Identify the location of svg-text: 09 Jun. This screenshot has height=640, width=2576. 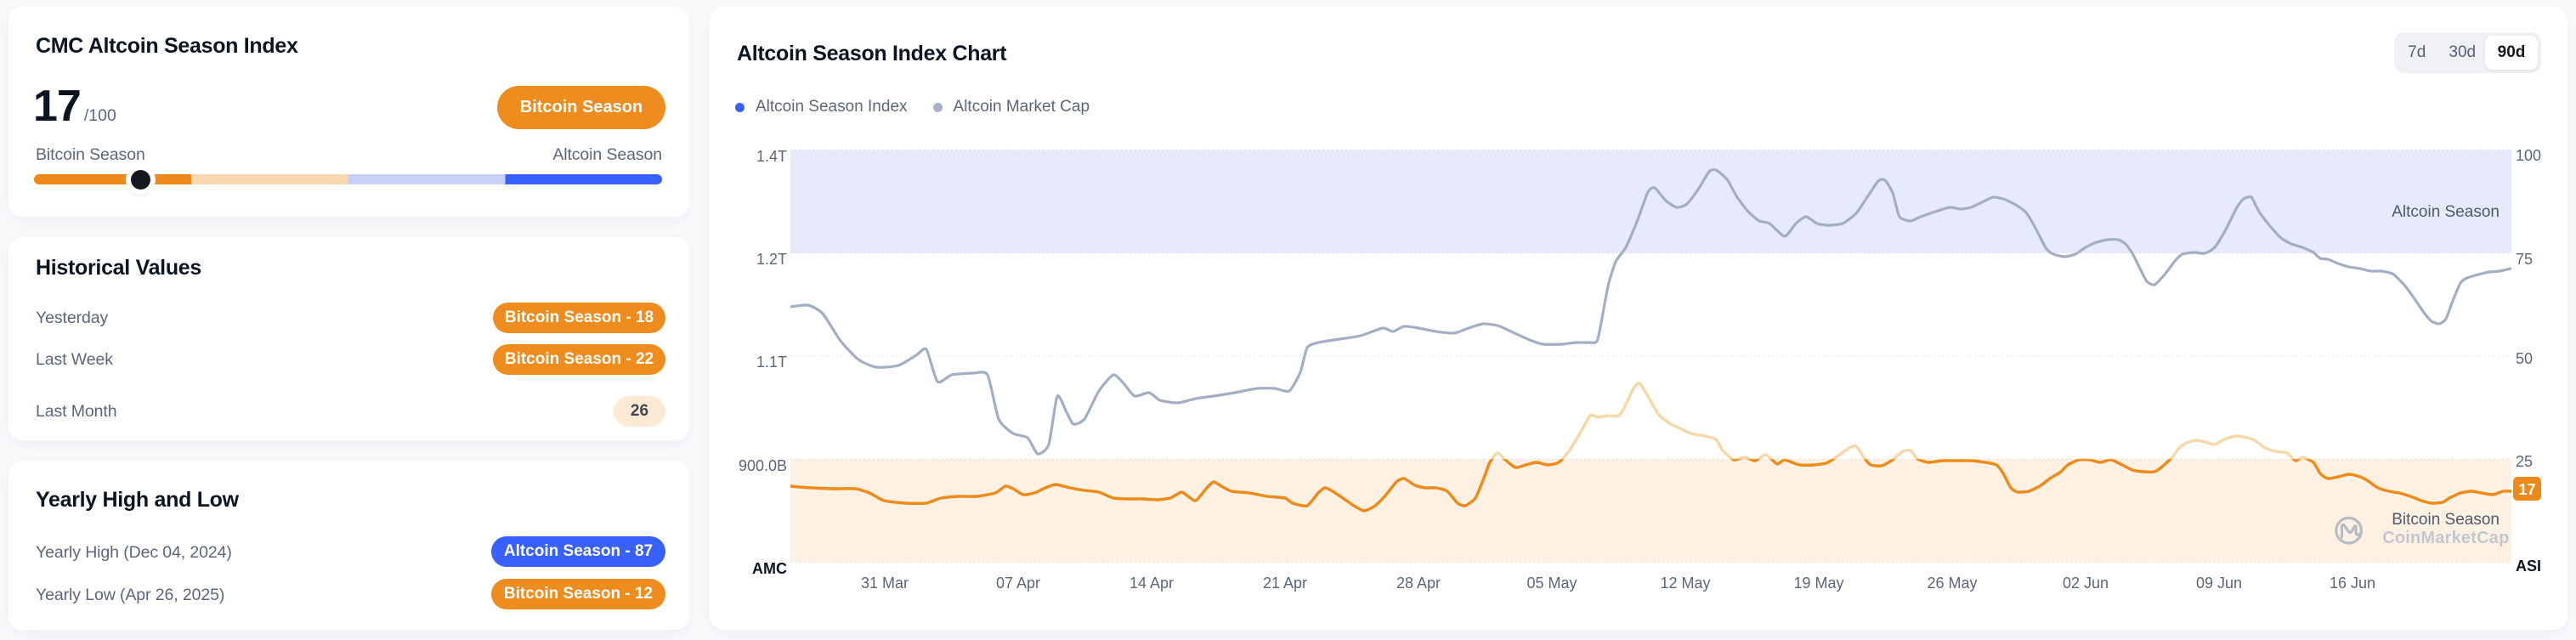
(2219, 583).